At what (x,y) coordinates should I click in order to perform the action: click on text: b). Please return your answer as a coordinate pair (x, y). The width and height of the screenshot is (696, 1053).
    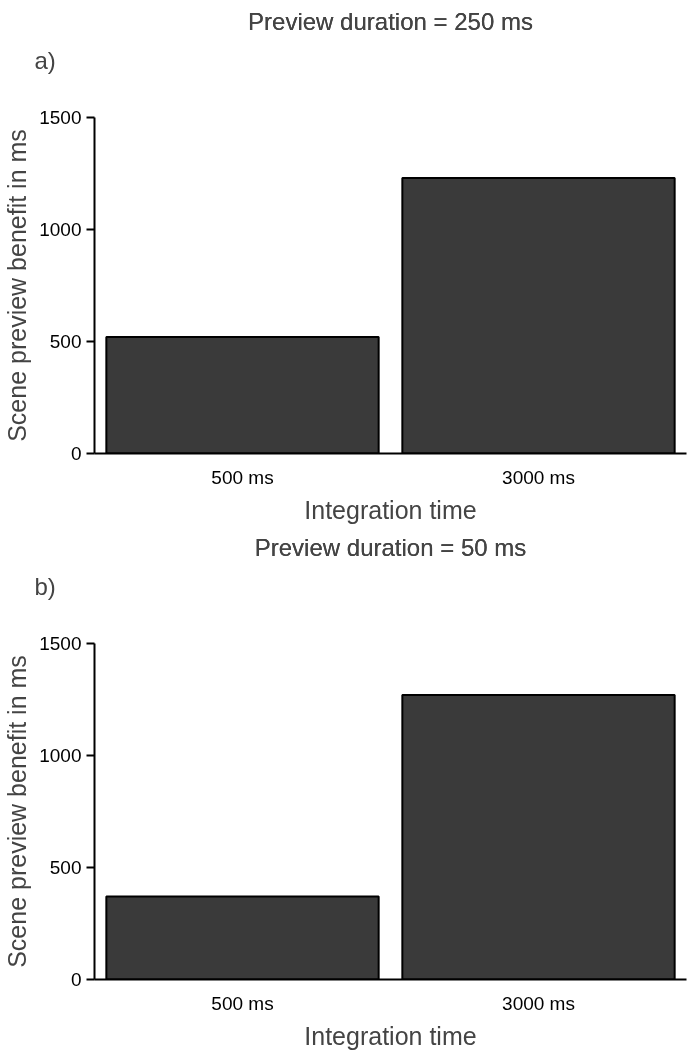
    Looking at the image, I should click on (45, 586).